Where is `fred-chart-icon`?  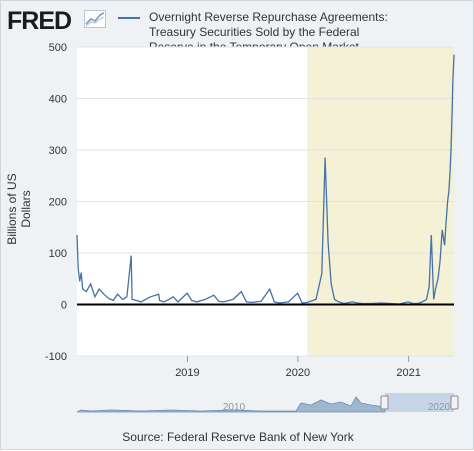
fred-chart-icon is located at coordinates (95, 19).